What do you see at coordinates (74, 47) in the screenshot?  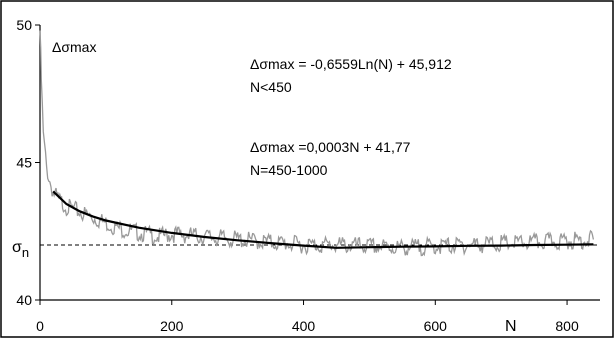 I see `y-axis-label: Δσmax` at bounding box center [74, 47].